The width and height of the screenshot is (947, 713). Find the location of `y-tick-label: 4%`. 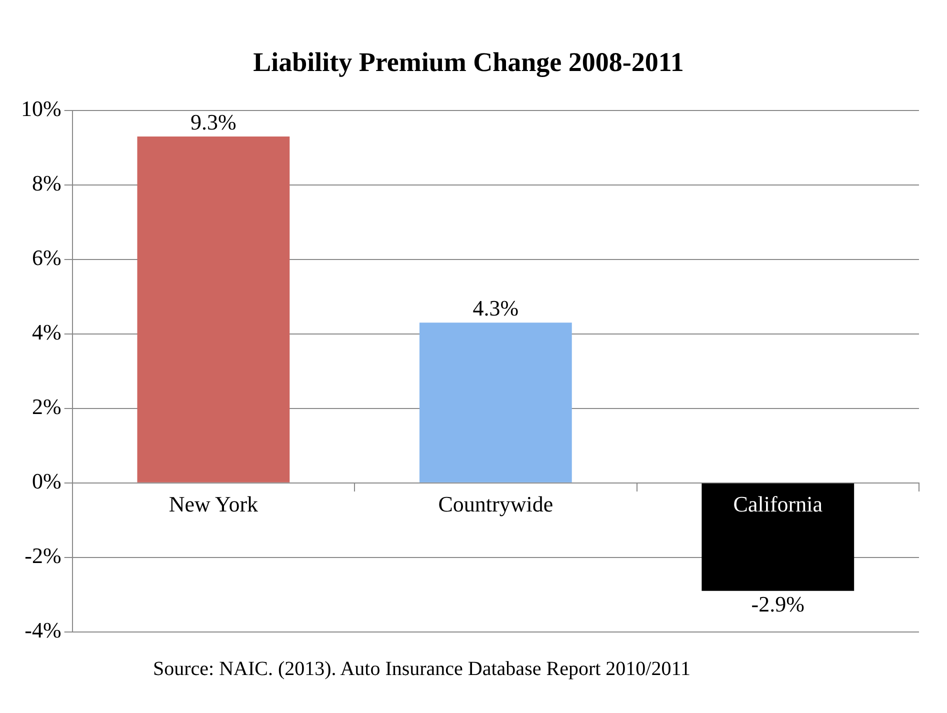

y-tick-label: 4% is located at coordinates (47, 332).